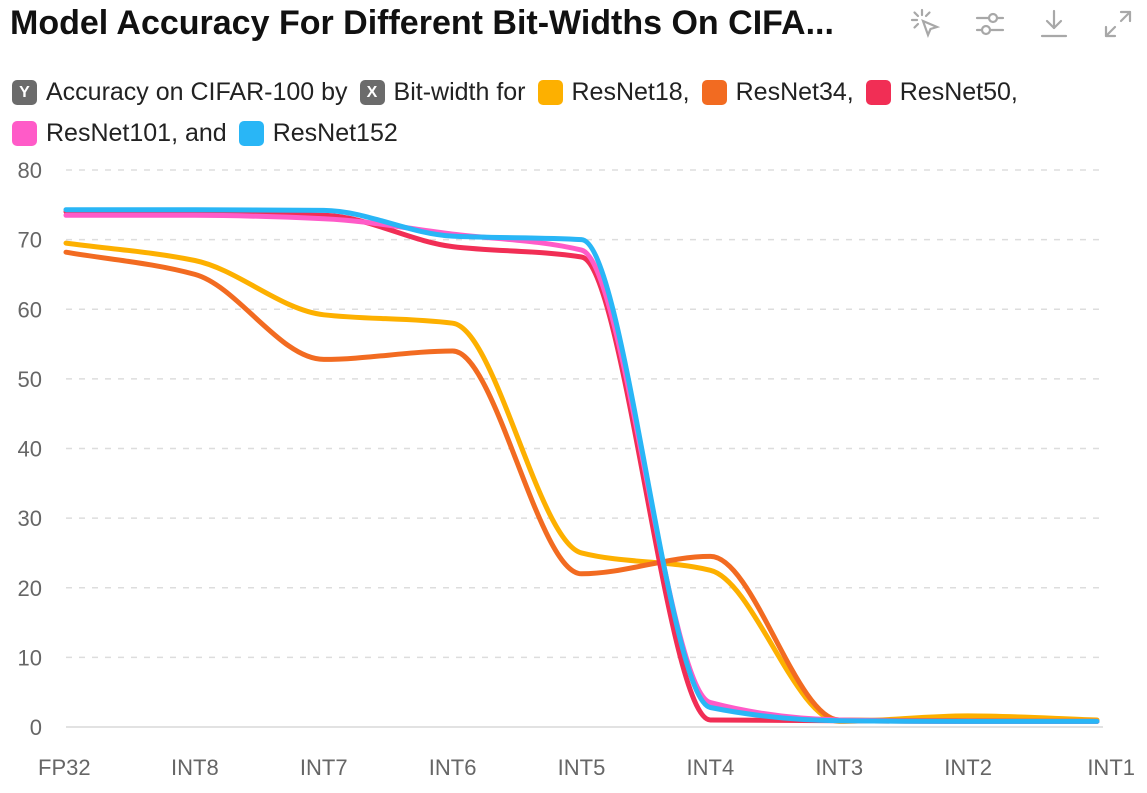  I want to click on select-cursor-icon, so click(926, 24).